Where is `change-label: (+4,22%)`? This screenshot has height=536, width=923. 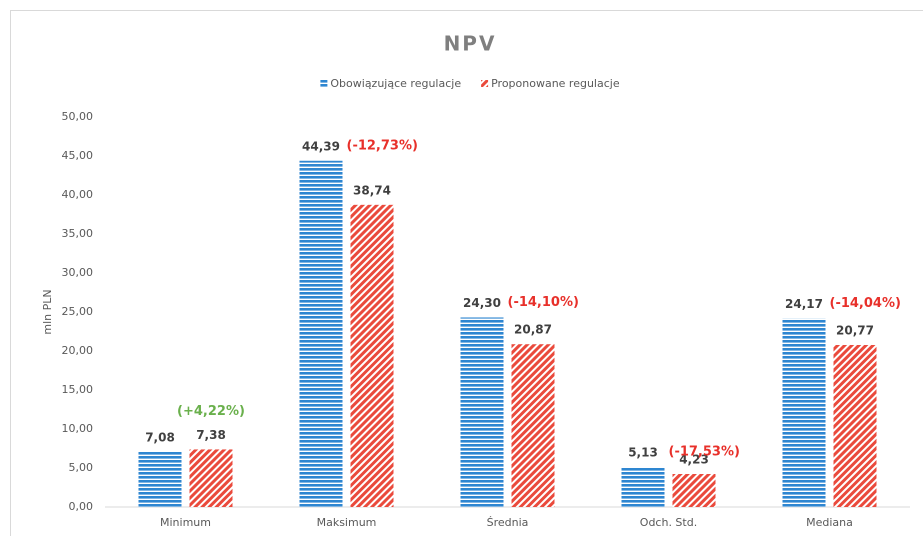 change-label: (+4,22%) is located at coordinates (211, 411).